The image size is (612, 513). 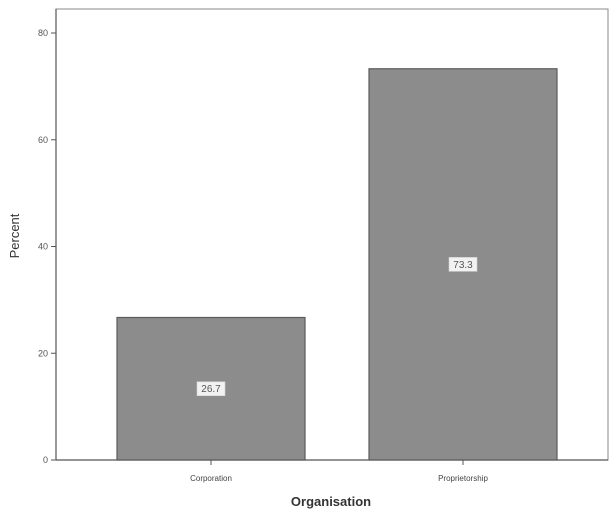 What do you see at coordinates (463, 478) in the screenshot?
I see `x-tick-label-2: Proprietorship` at bounding box center [463, 478].